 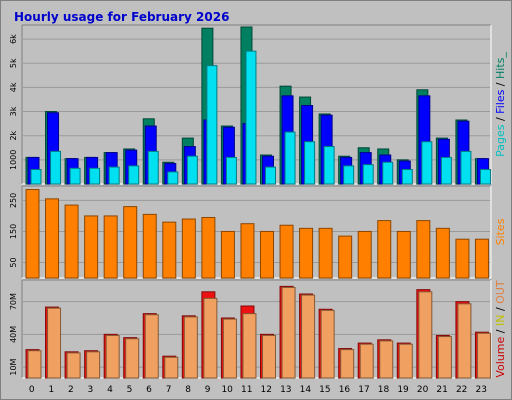 What do you see at coordinates (208, 390) in the screenshot?
I see `x-tick-label-9: 9` at bounding box center [208, 390].